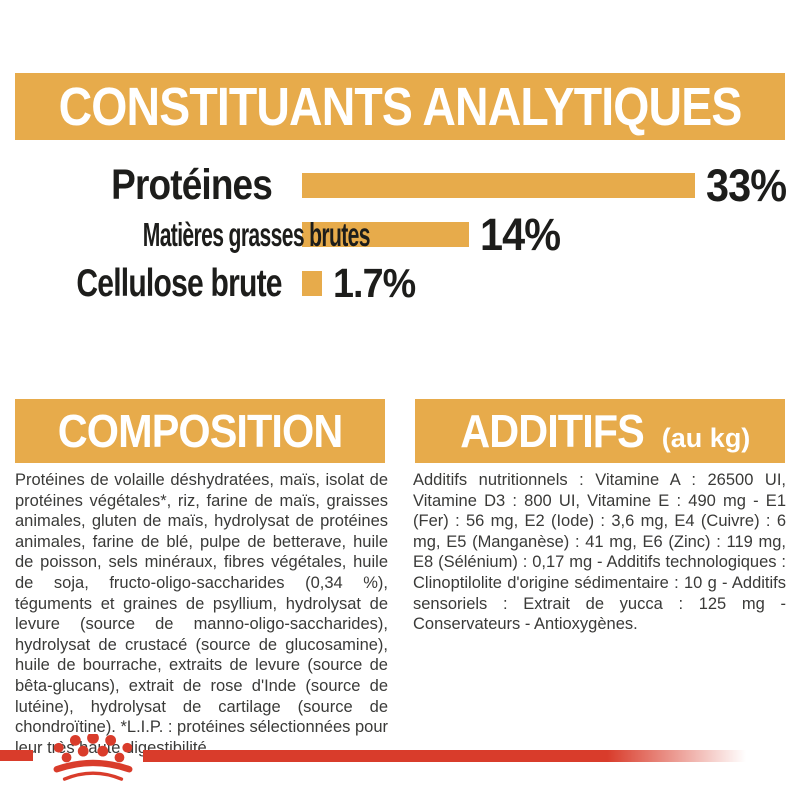 This screenshot has height=800, width=800. Describe the element at coordinates (93, 757) in the screenshot. I see `royal-canin-crown-icon` at that location.